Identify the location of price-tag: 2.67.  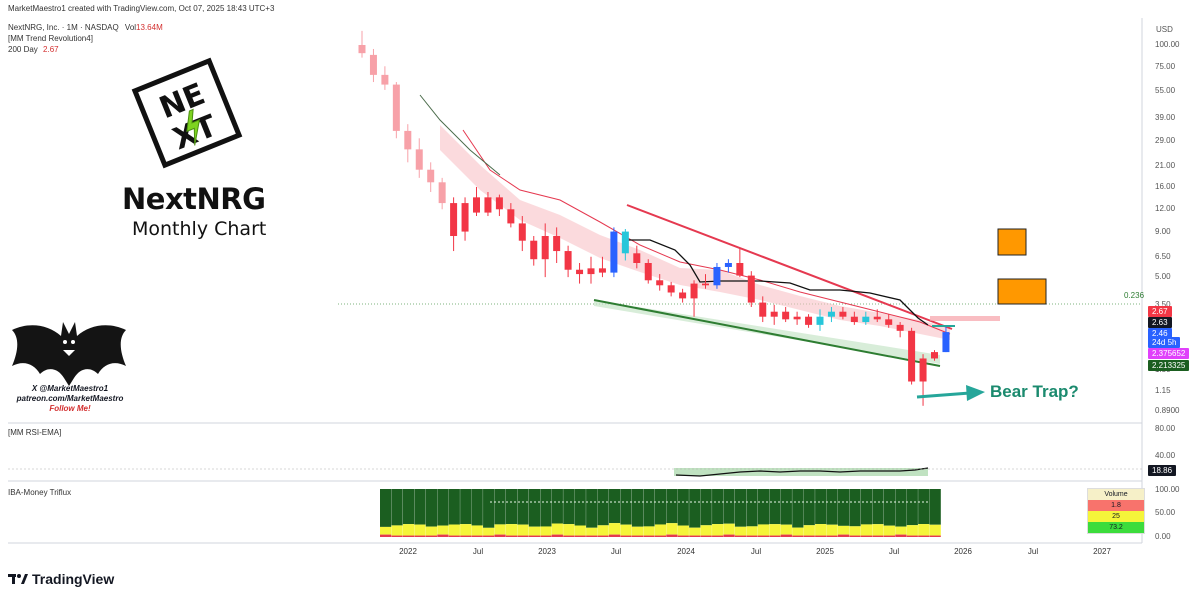
(1160, 311).